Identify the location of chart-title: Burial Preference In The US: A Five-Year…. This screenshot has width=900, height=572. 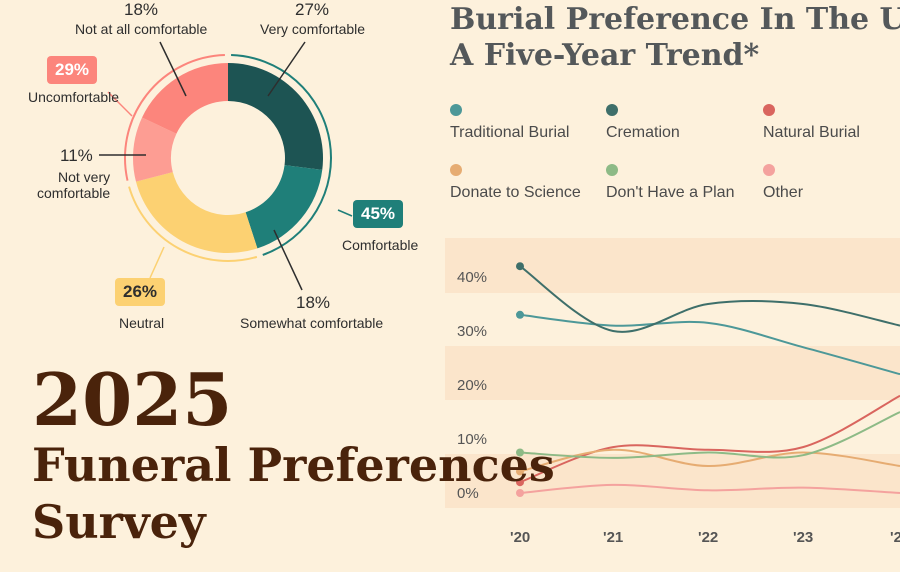
(675, 38).